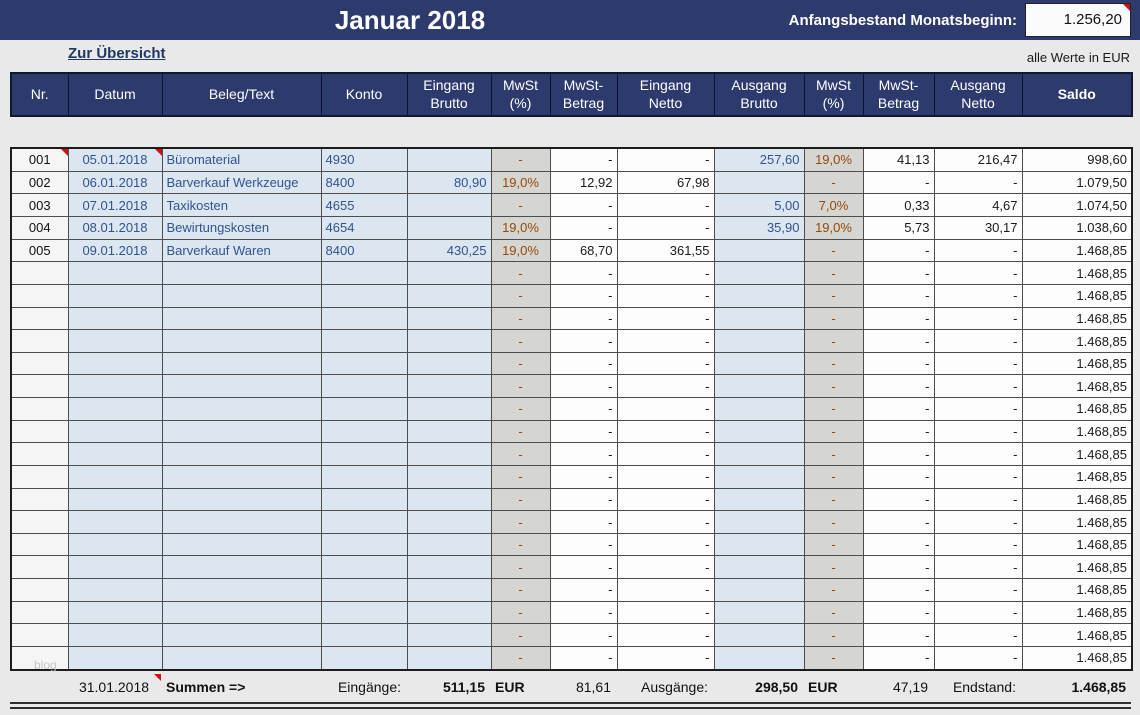 This screenshot has width=1140, height=715. I want to click on col-header-nr: Nr., so click(39, 94).